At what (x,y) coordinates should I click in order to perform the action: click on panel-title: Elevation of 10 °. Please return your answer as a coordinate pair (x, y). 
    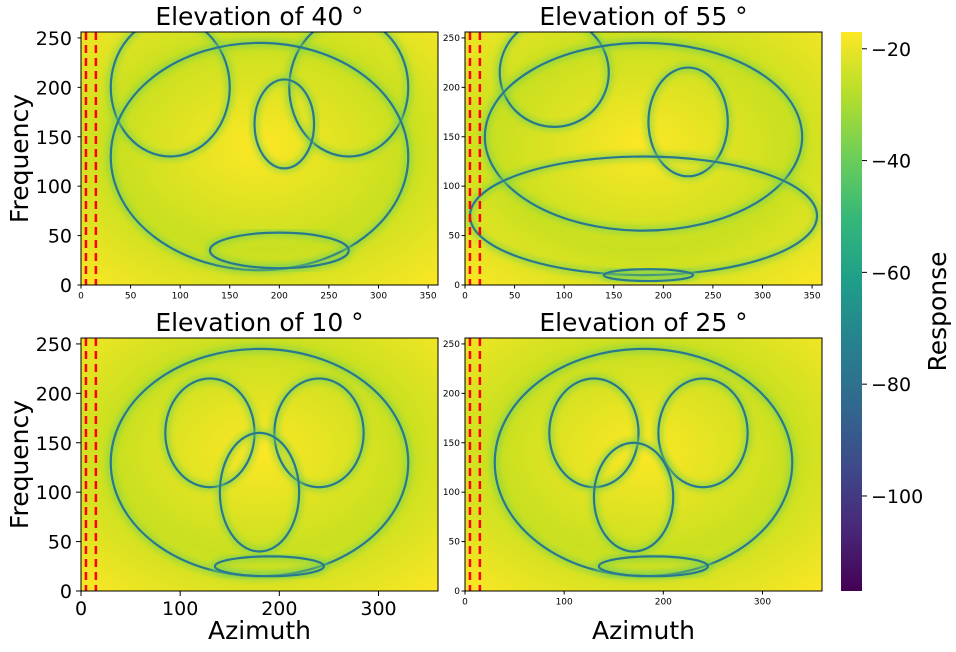
    Looking at the image, I should click on (259, 322).